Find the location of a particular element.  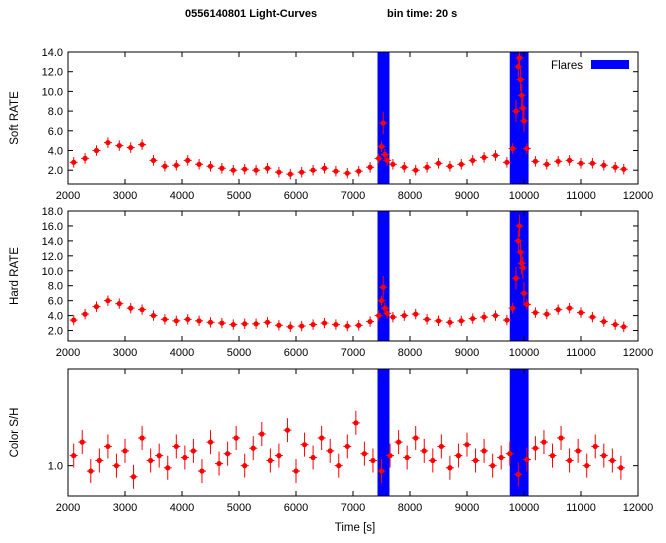

y-axis-label: Soft RATE is located at coordinates (15, 118).